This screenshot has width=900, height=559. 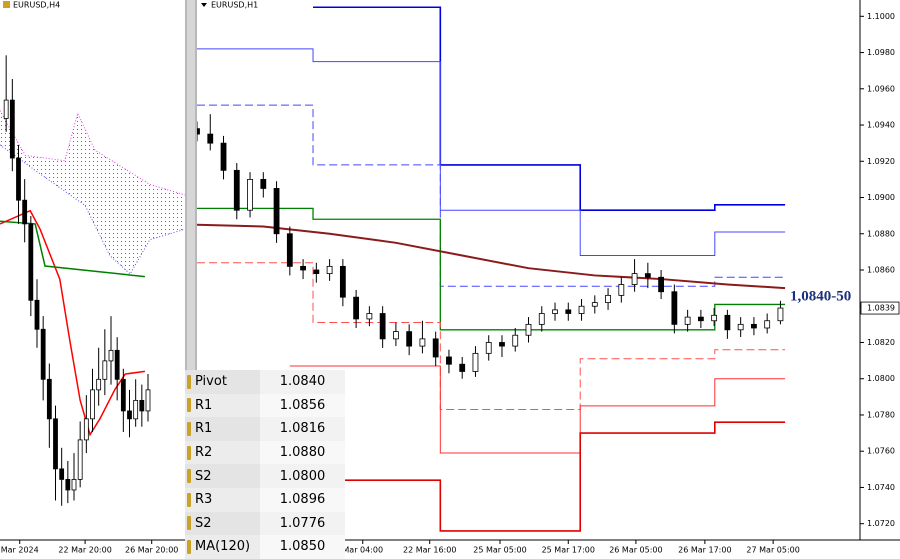 What do you see at coordinates (265, 452) in the screenshot?
I see `table-row: R2 1.0880` at bounding box center [265, 452].